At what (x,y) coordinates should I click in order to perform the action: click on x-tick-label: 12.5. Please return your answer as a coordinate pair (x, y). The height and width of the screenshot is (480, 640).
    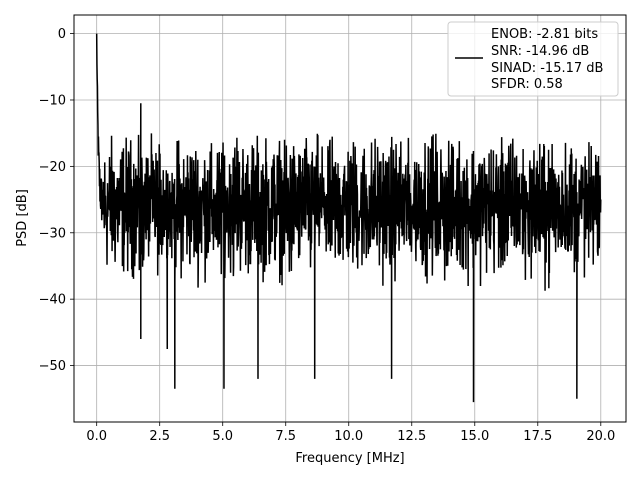
    Looking at the image, I should click on (411, 436).